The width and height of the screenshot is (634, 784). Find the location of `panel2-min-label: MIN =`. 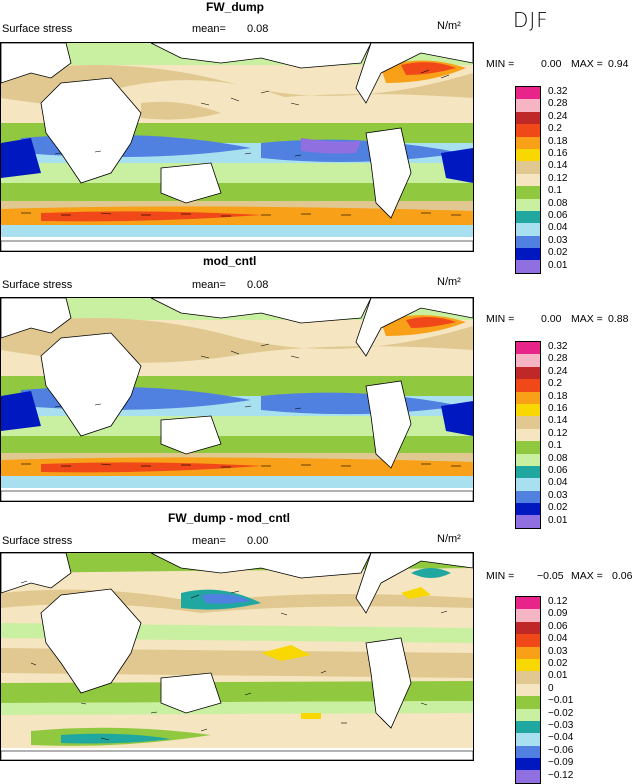

panel2-min-label: MIN = is located at coordinates (500, 319).